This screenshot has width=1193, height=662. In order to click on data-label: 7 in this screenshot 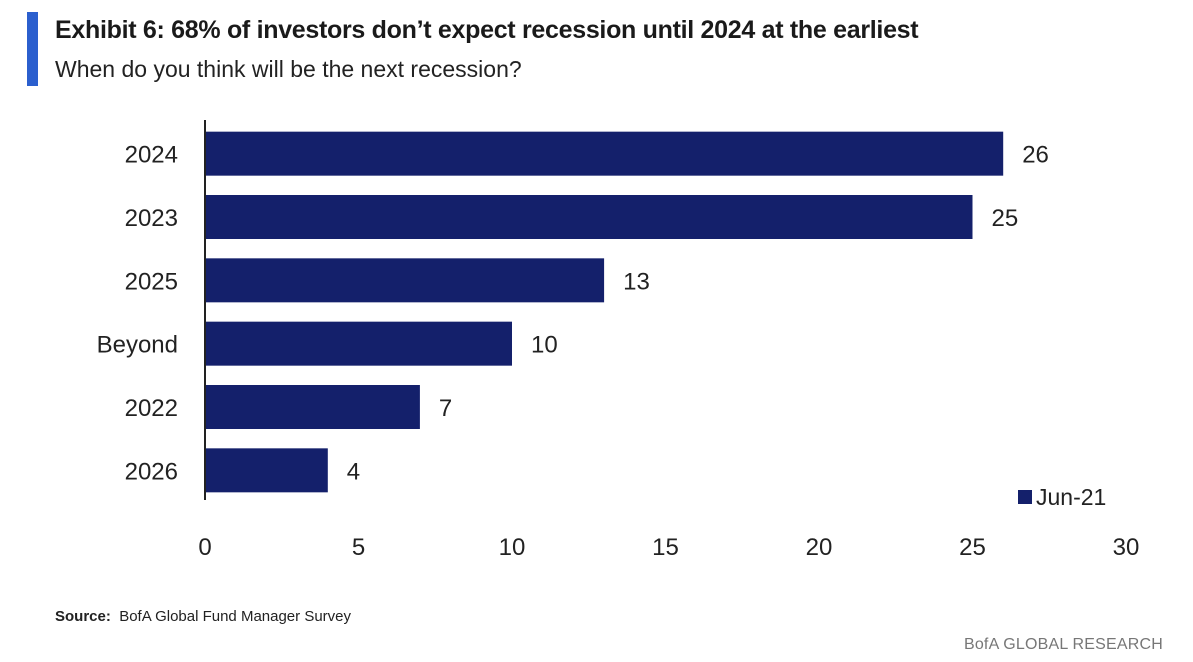, I will do `click(445, 408)`.